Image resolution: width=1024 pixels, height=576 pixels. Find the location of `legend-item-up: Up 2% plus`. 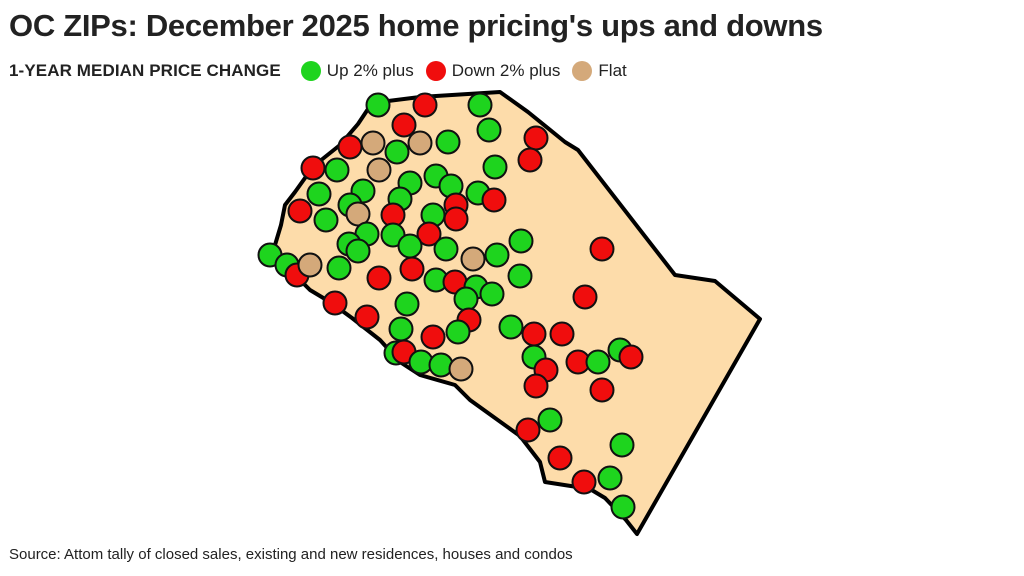

legend-item-up: Up 2% plus is located at coordinates (357, 71).